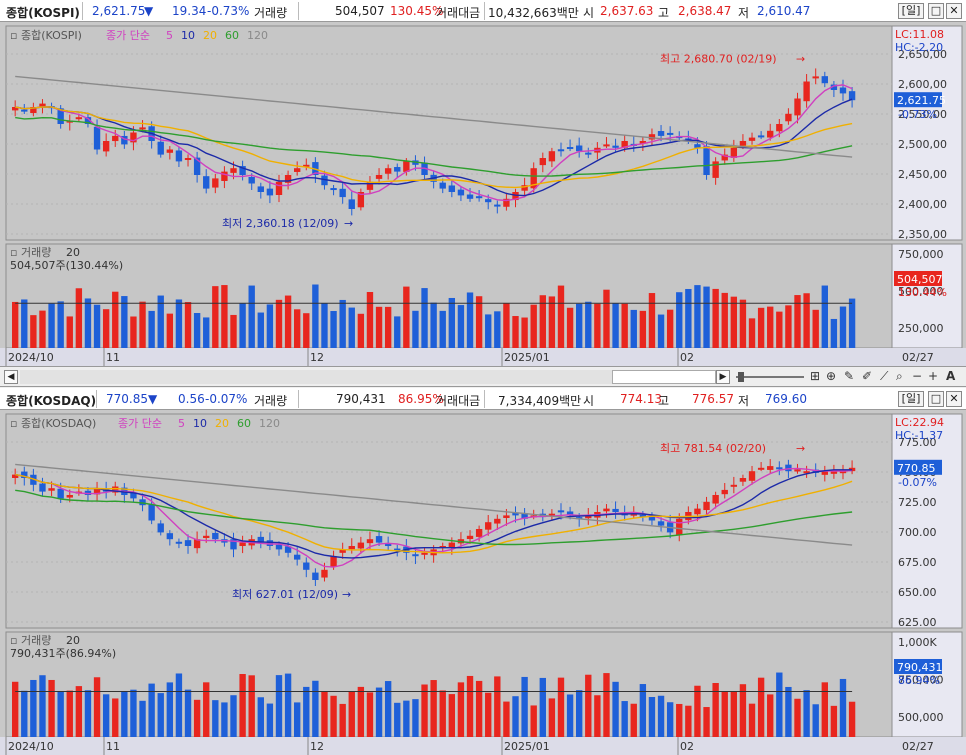  What do you see at coordinates (918, 278) in the screenshot?
I see `volume-tag-box` at bounding box center [918, 278].